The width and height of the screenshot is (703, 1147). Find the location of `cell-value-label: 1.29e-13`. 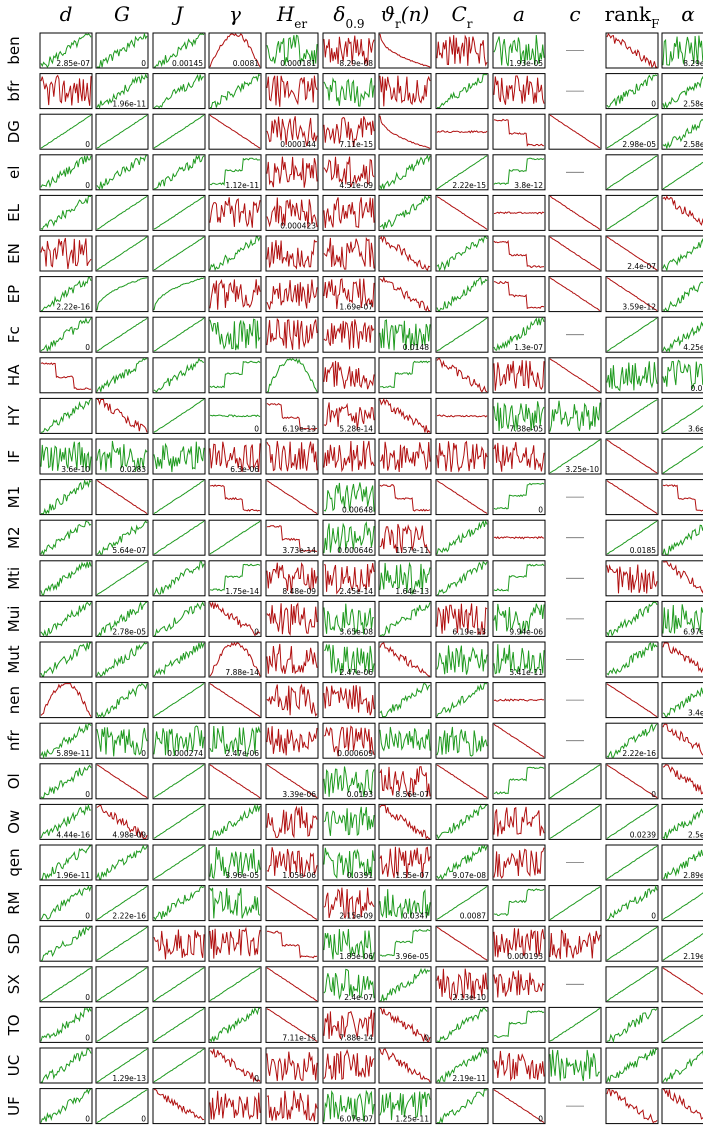

cell-value-label: 1.29e-13 is located at coordinates (129, 1078).